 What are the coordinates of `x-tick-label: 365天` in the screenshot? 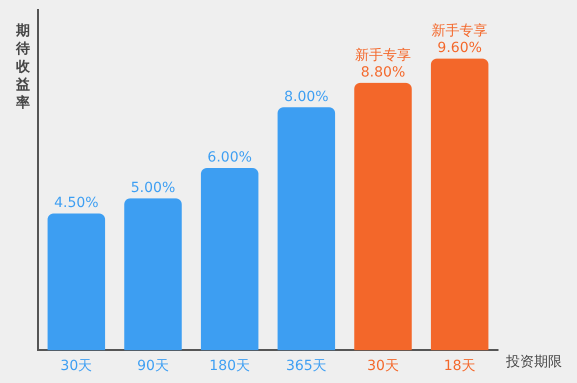 It's located at (306, 366).